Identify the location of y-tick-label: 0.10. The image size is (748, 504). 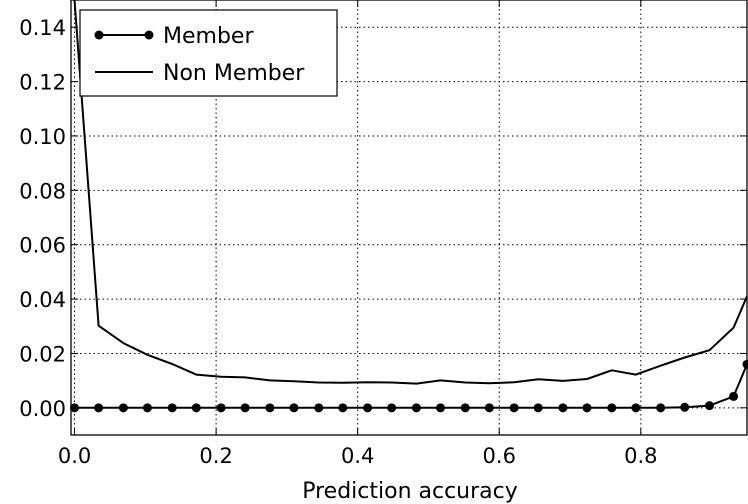
(42, 137).